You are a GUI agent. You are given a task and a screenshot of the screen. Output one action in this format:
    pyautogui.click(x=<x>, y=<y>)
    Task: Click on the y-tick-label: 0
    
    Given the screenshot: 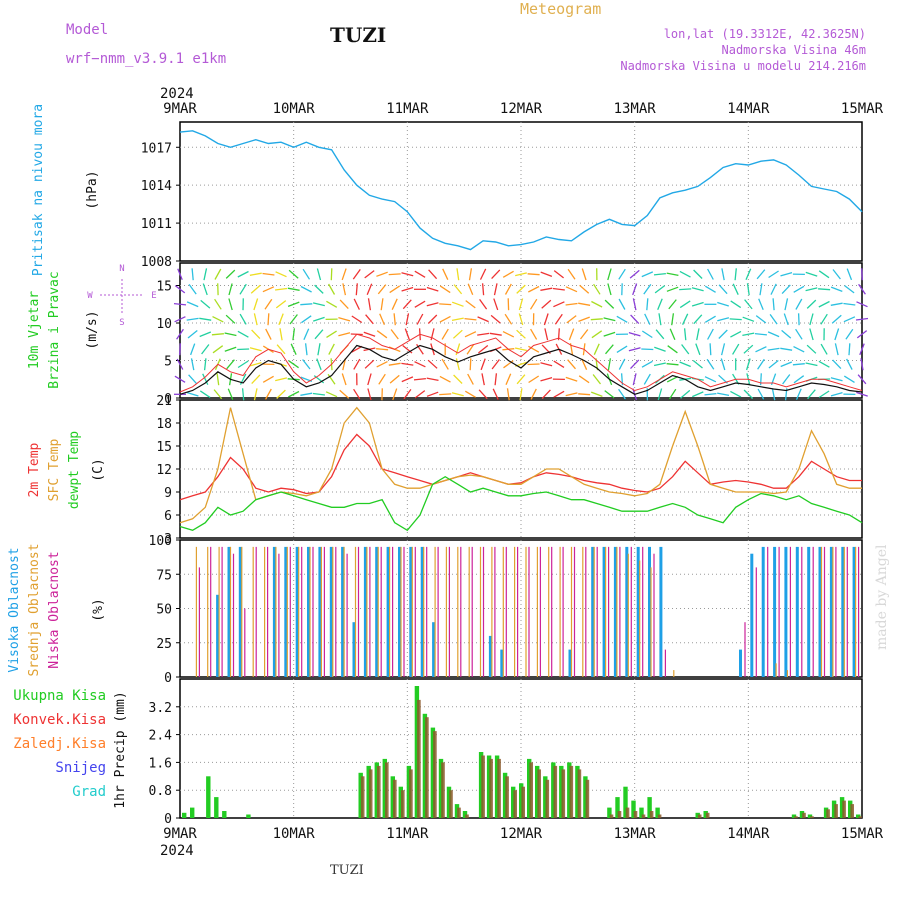 What is the action you would take?
    pyautogui.click(x=168, y=399)
    